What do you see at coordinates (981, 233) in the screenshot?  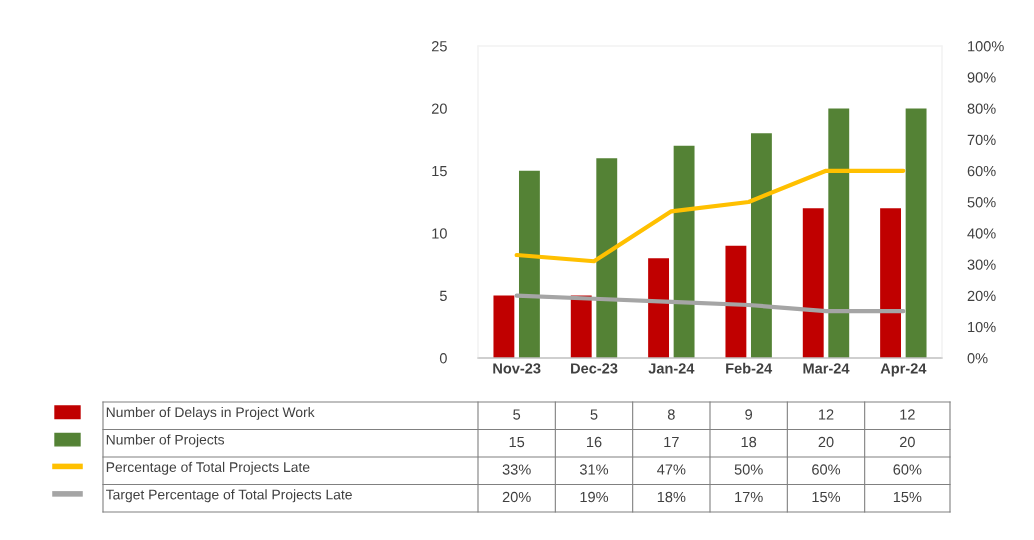 I see `y2-tick-label: 40%` at bounding box center [981, 233].